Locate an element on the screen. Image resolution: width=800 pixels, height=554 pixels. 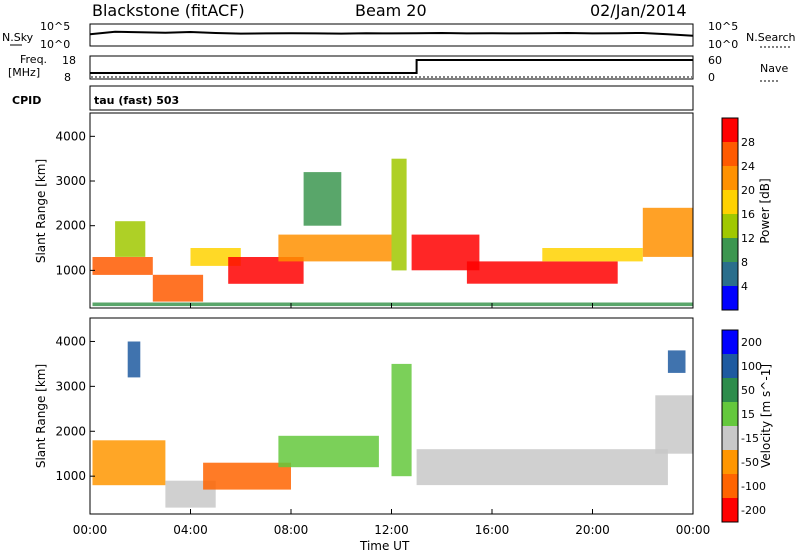
power-colorbar-label: Power [dB] is located at coordinates (765, 210).